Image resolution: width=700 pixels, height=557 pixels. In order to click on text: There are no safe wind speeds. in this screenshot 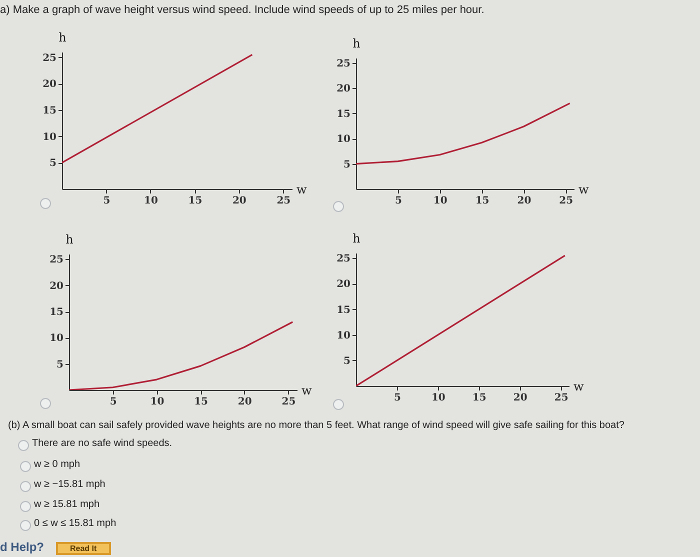, I will do `click(102, 443)`.